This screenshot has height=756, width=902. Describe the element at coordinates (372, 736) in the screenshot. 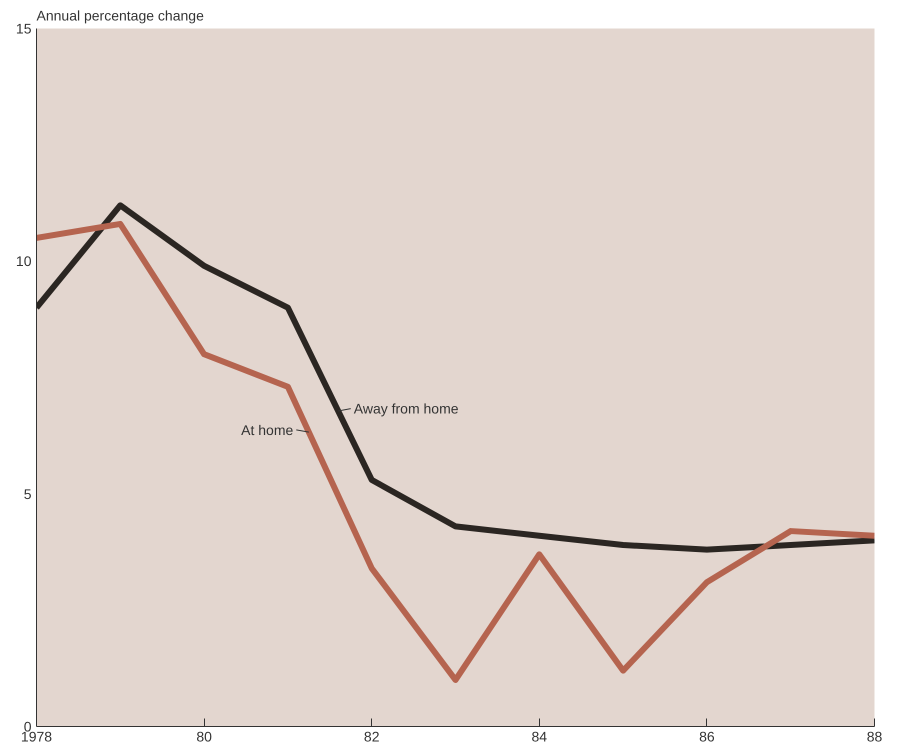

I see `x-tick-label: 82` at that location.